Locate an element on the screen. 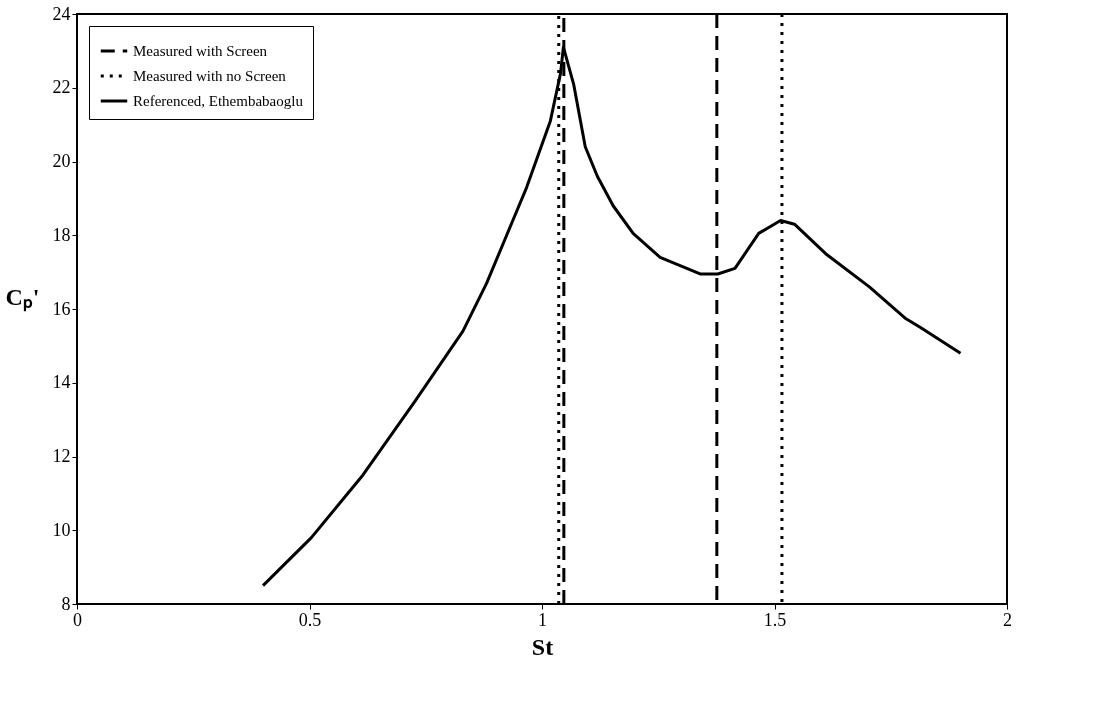 This screenshot has width=1100, height=708. y-tick-label: 22 is located at coordinates (61, 87).